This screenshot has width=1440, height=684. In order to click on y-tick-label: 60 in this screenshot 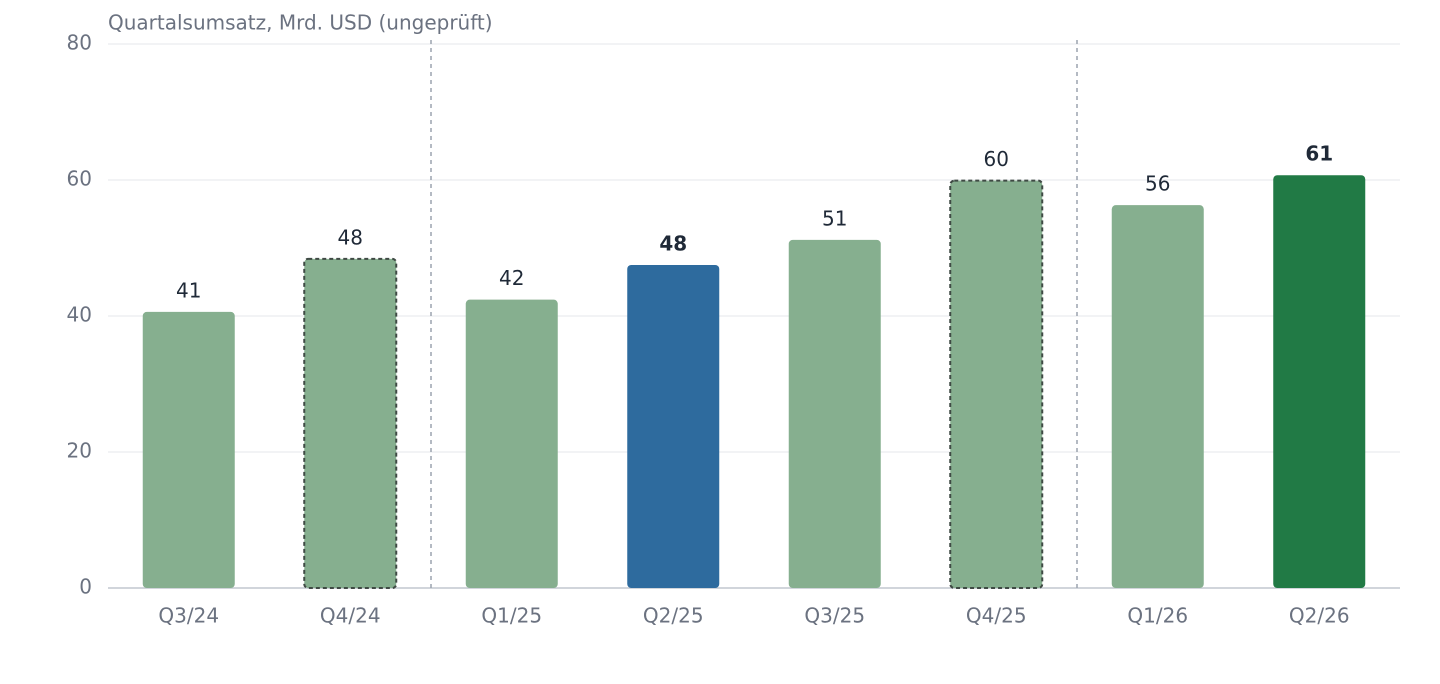, I will do `click(79, 179)`.